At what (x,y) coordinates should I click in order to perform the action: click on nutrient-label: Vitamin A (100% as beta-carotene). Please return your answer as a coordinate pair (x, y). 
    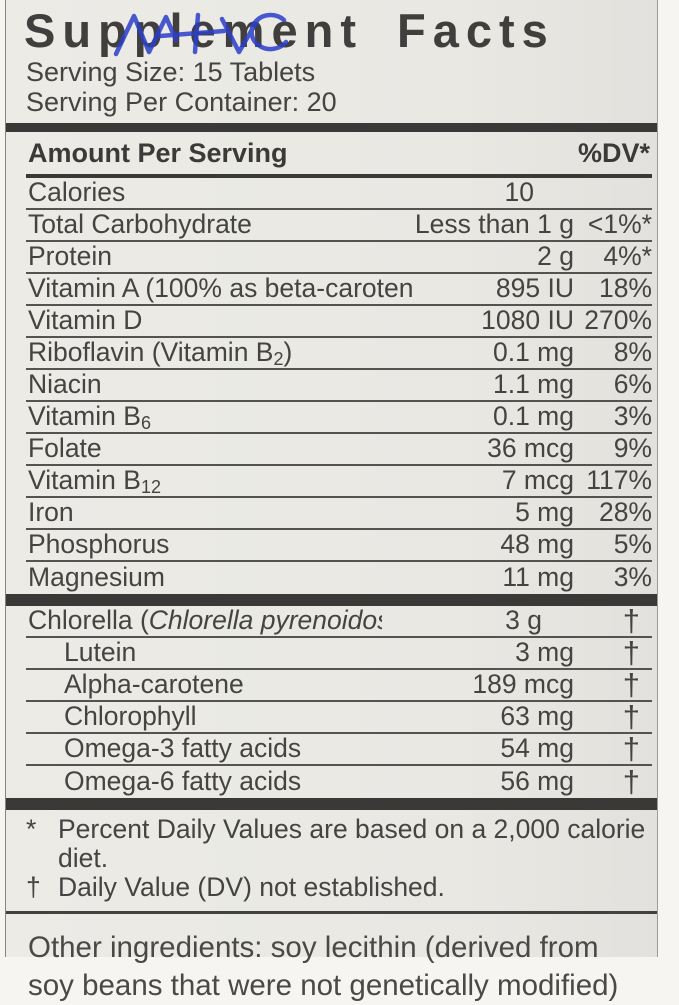
    Looking at the image, I should click on (221, 288).